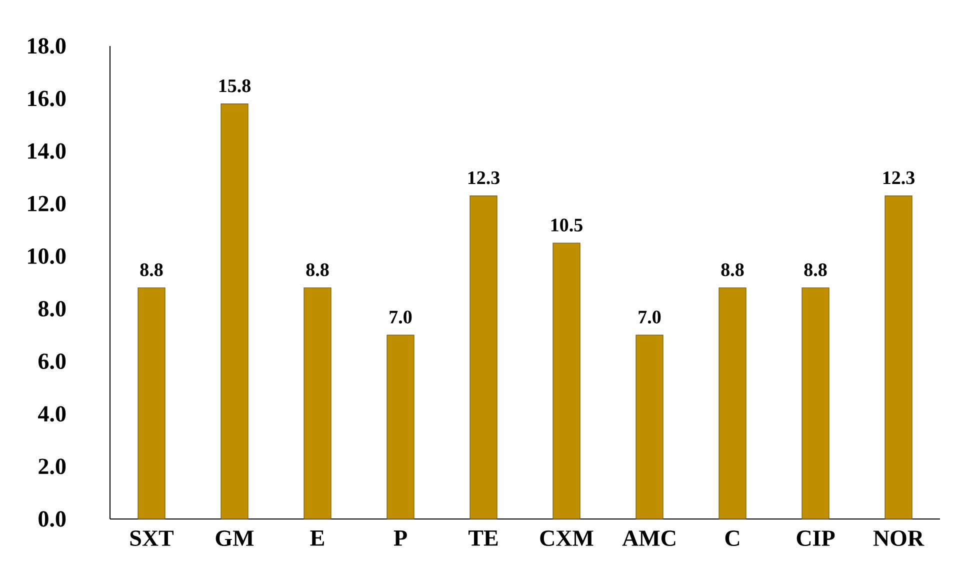 This screenshot has height=582, width=955. What do you see at coordinates (898, 538) in the screenshot?
I see `x-tick-label: NOR` at bounding box center [898, 538].